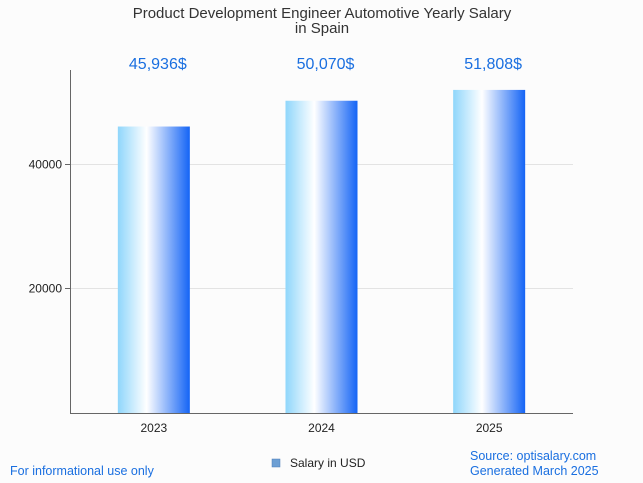 The width and height of the screenshot is (643, 483). What do you see at coordinates (46, 289) in the screenshot?
I see `y-tick-label-20000: 20000` at bounding box center [46, 289].